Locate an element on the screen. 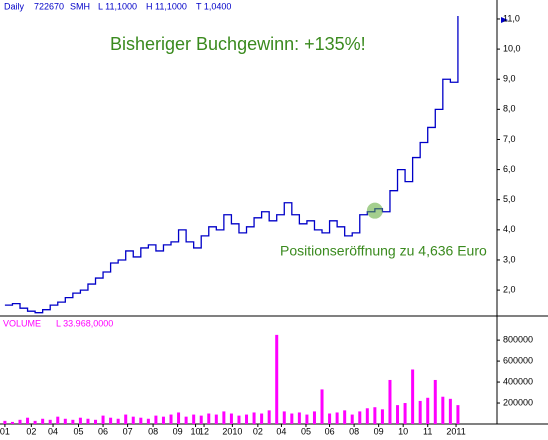  y-tick-label: 4,0 is located at coordinates (509, 229).